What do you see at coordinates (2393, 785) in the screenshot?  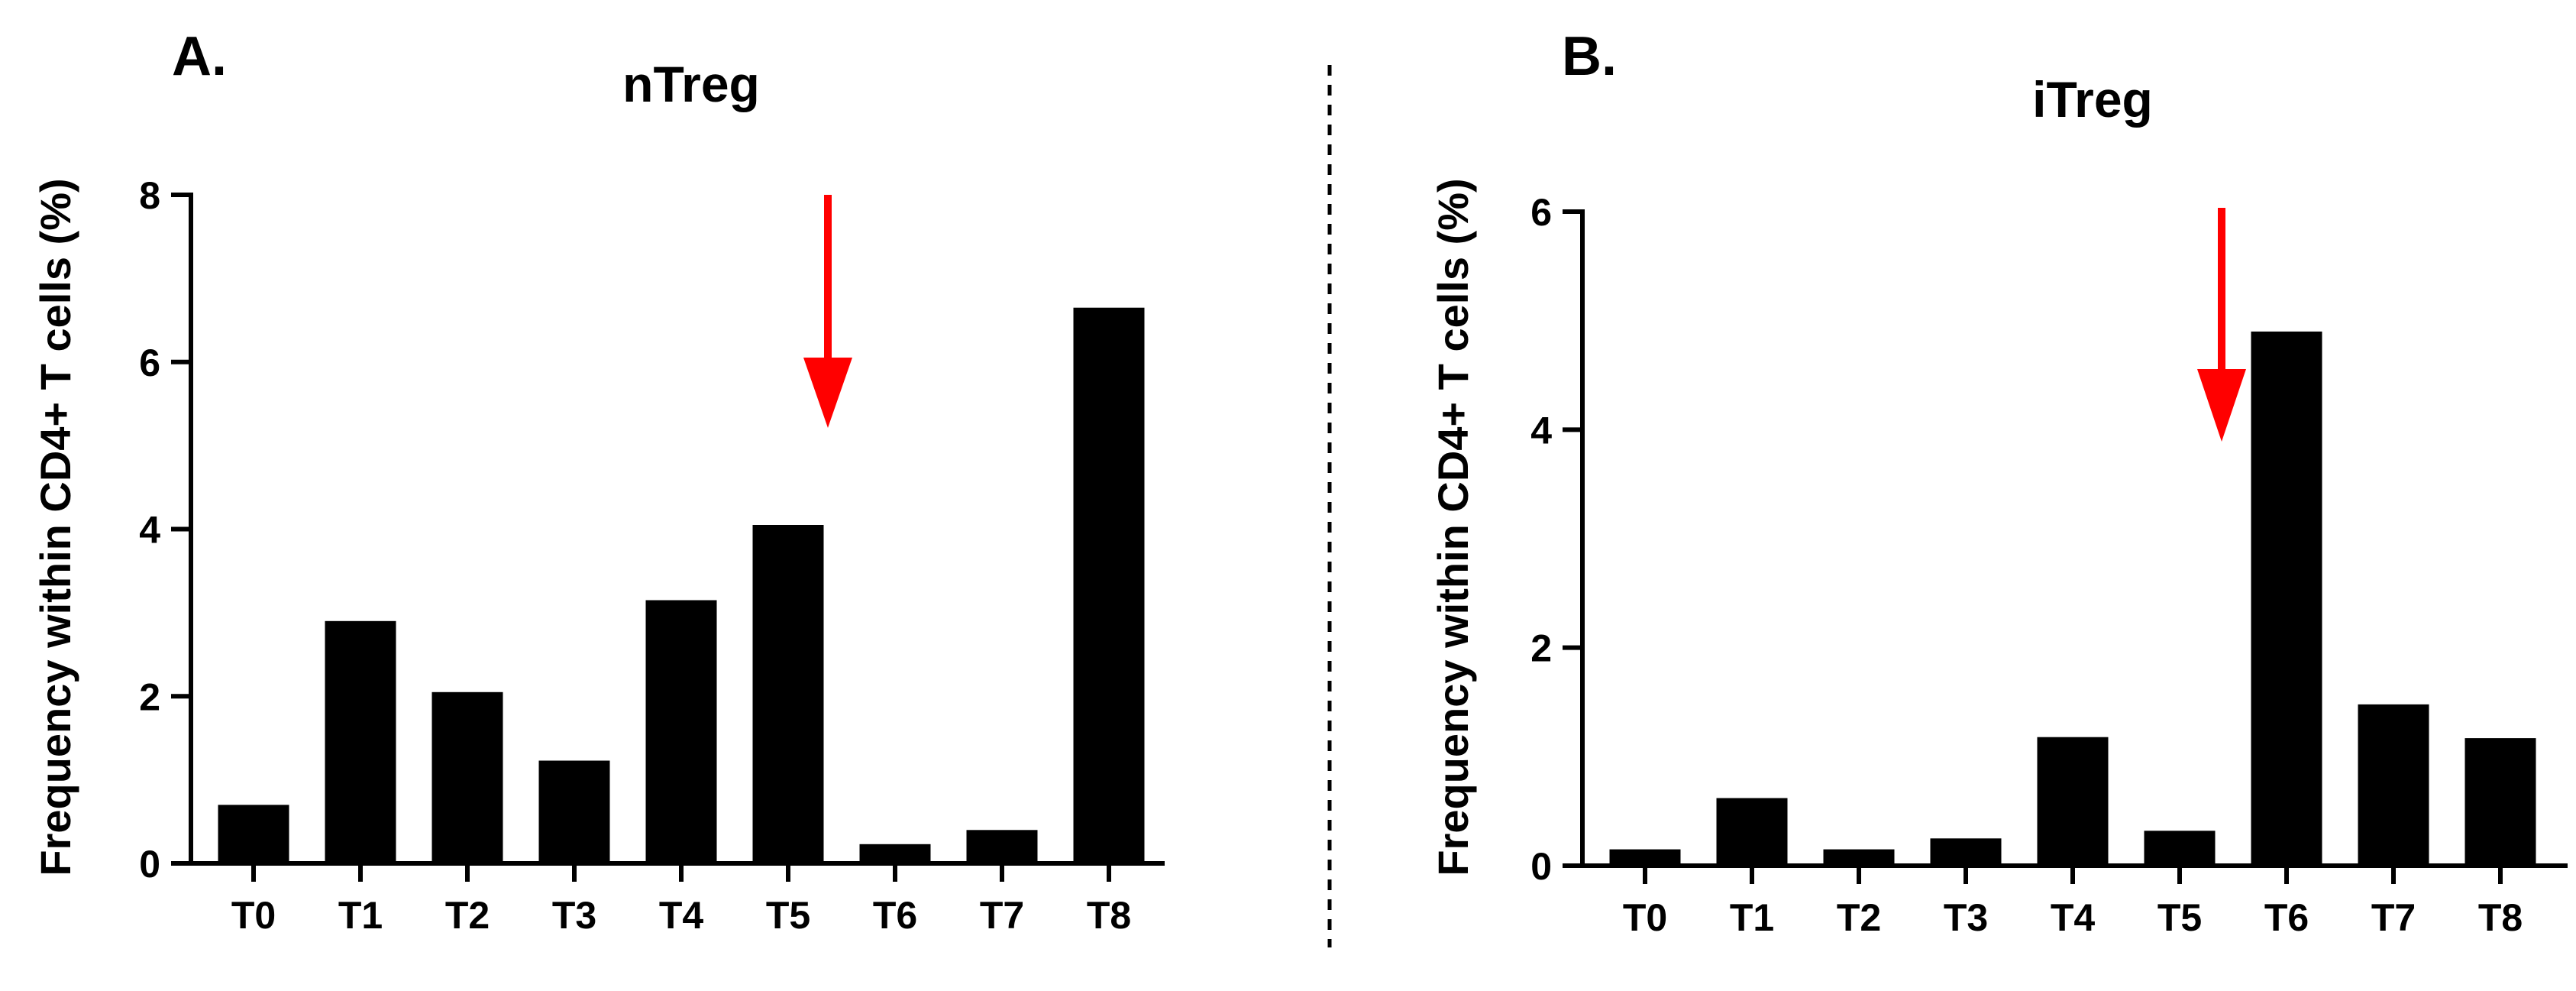 I see `panel-b-bar-t7` at bounding box center [2393, 785].